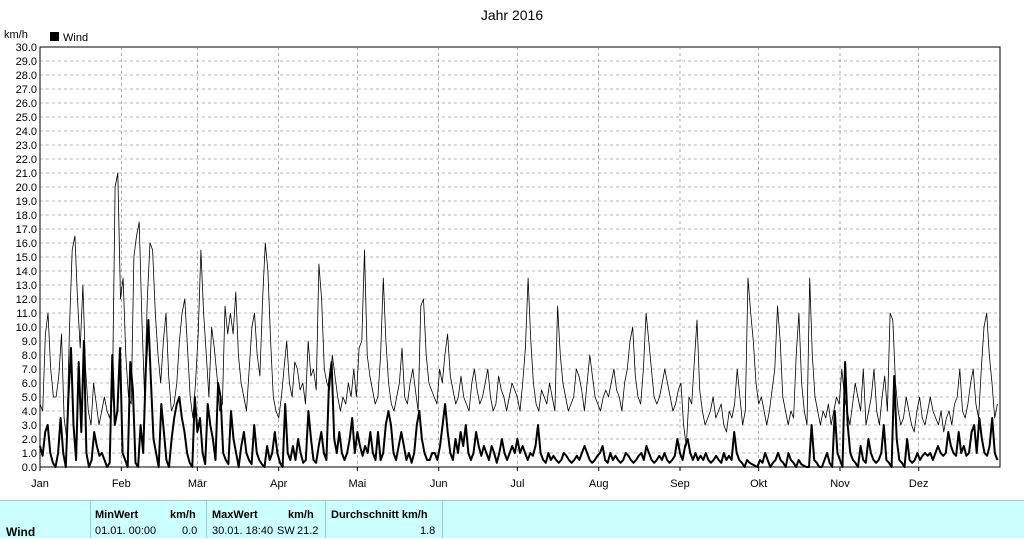  Describe the element at coordinates (428, 531) in the screenshot. I see `average-value: 1.8` at that location.